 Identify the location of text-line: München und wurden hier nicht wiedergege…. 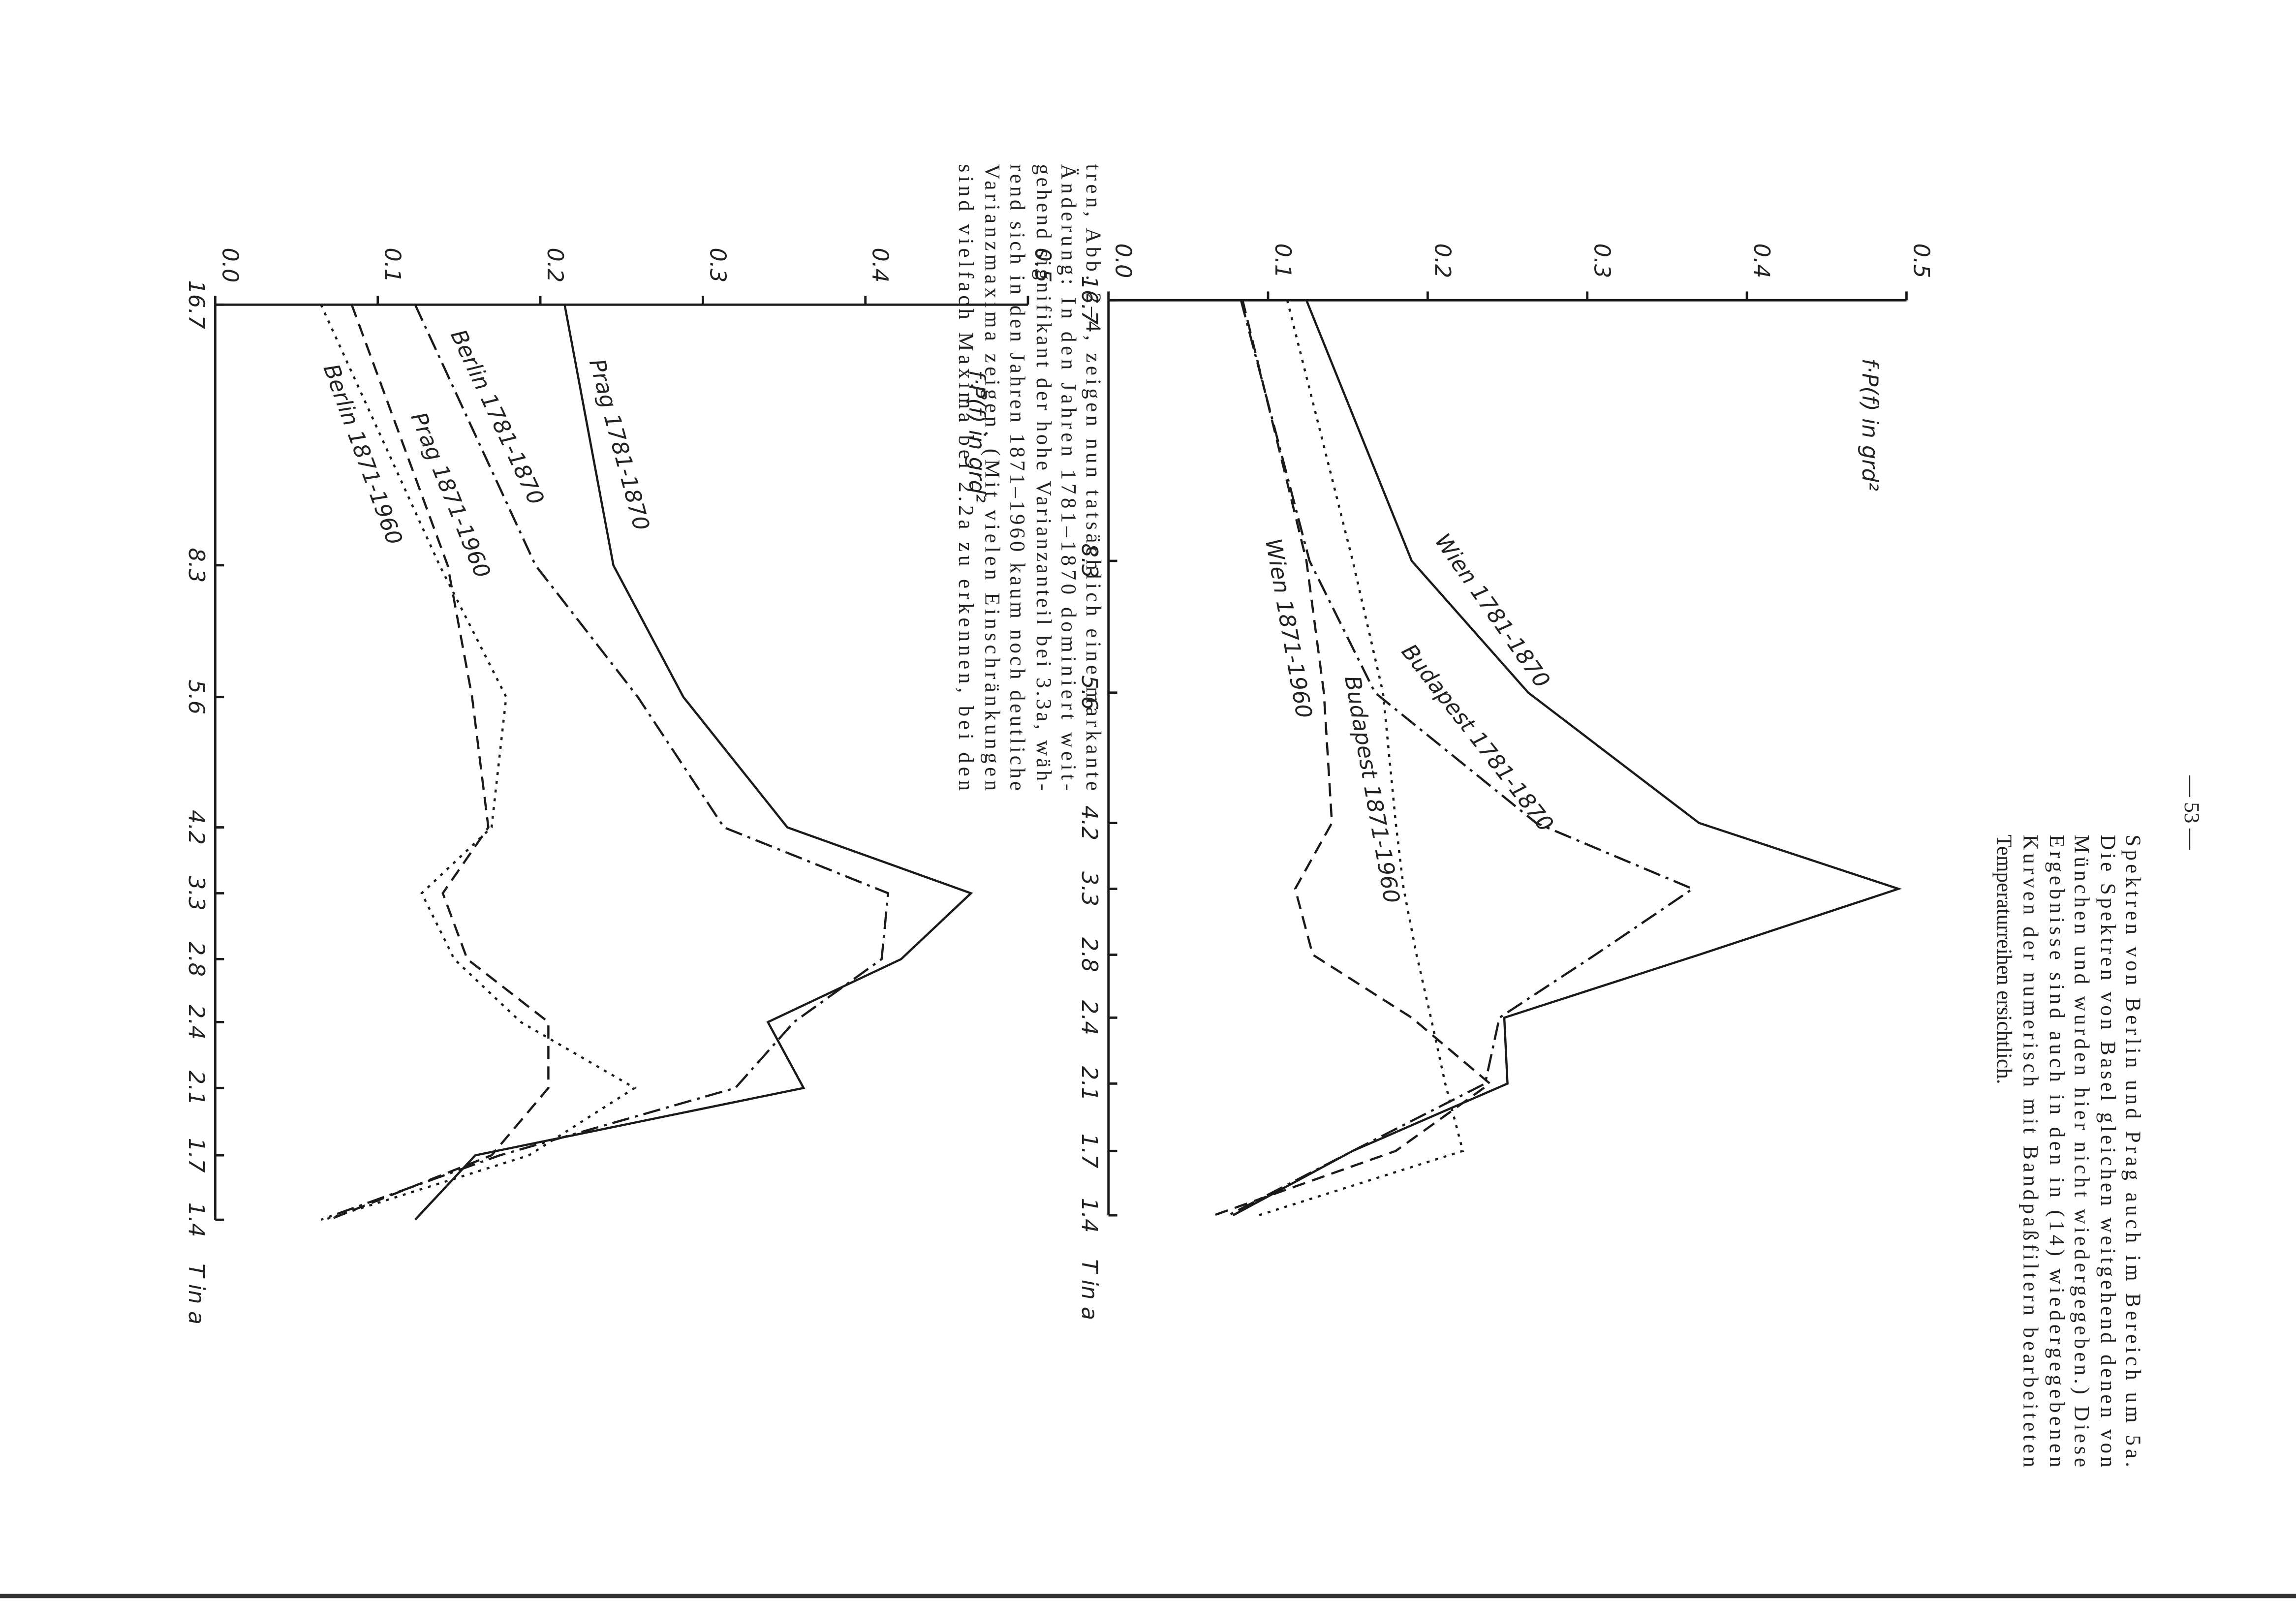
(2082, 1150).